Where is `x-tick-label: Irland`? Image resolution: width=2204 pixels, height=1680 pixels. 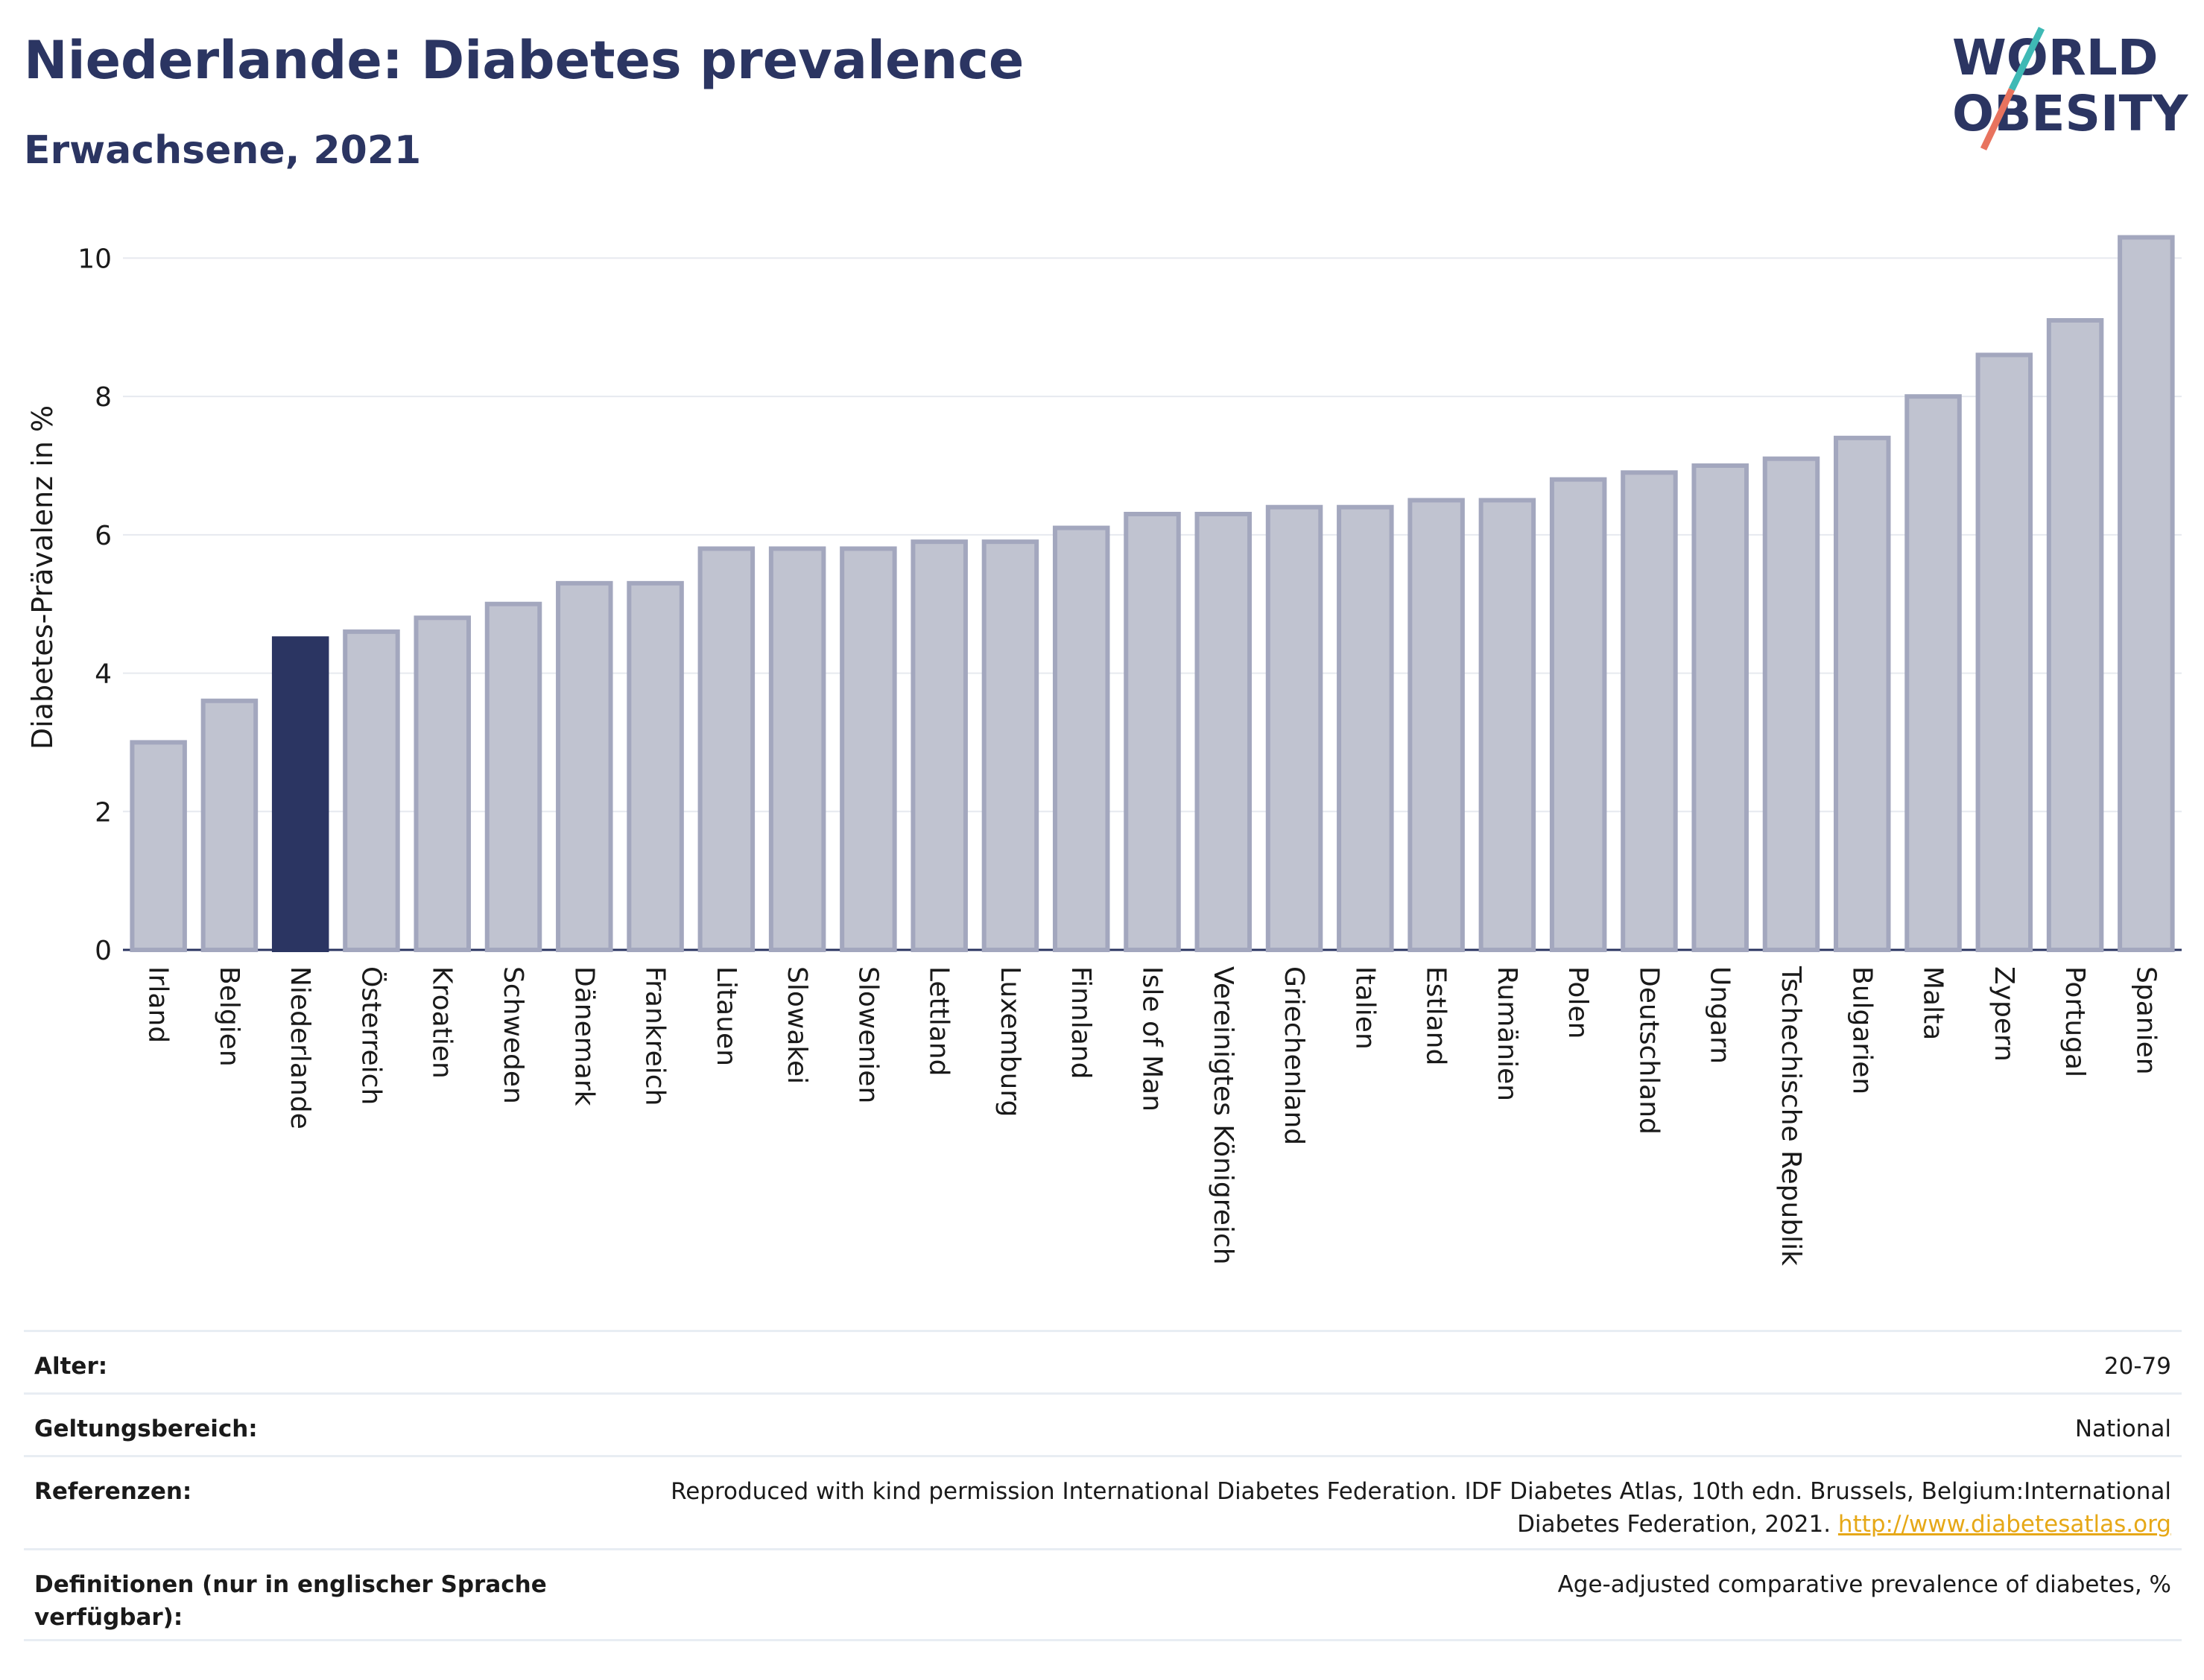 x-tick-label: Irland is located at coordinates (158, 1004).